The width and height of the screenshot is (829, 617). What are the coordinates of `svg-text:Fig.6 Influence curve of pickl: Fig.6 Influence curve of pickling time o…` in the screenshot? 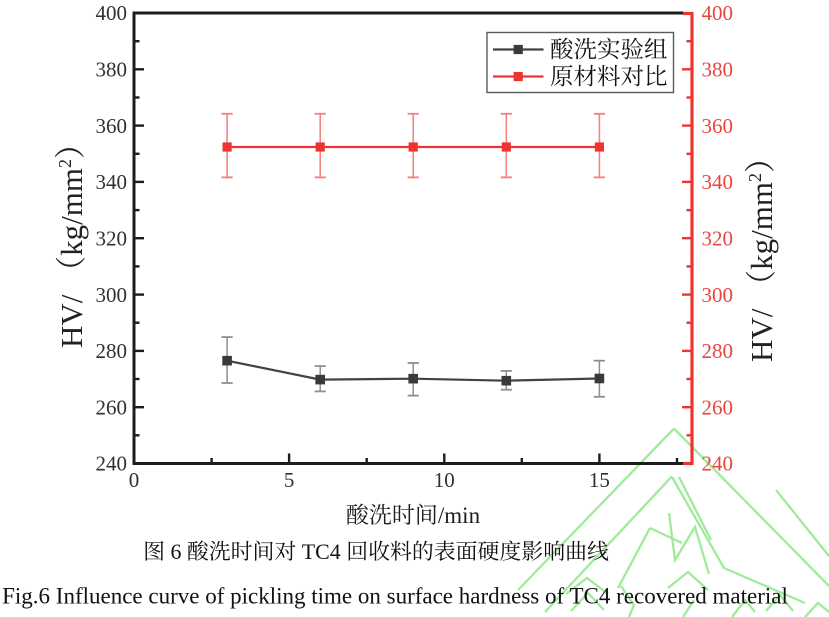 It's located at (395, 596).